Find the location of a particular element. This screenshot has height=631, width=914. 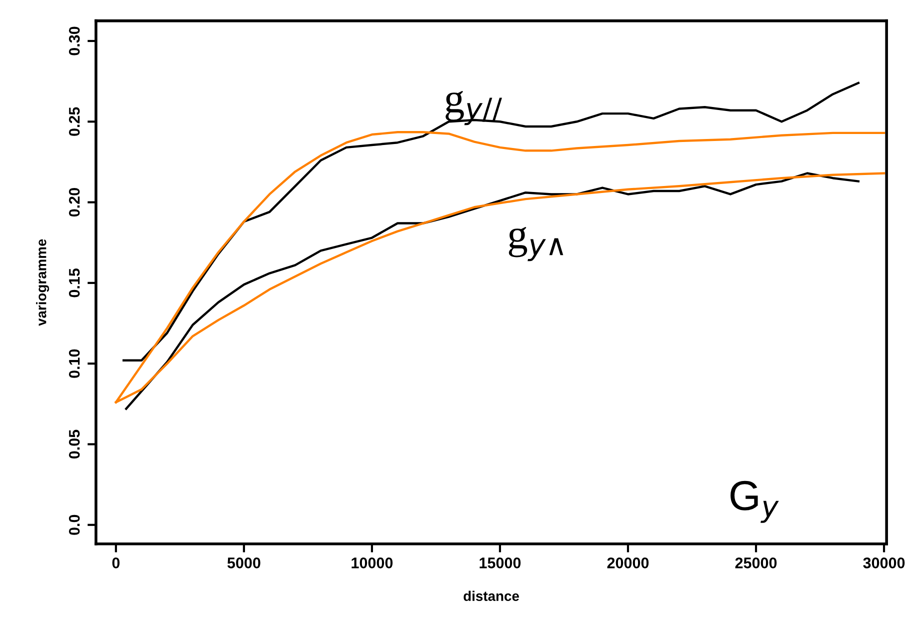

y-tick-label: 0.25 is located at coordinates (74, 121).